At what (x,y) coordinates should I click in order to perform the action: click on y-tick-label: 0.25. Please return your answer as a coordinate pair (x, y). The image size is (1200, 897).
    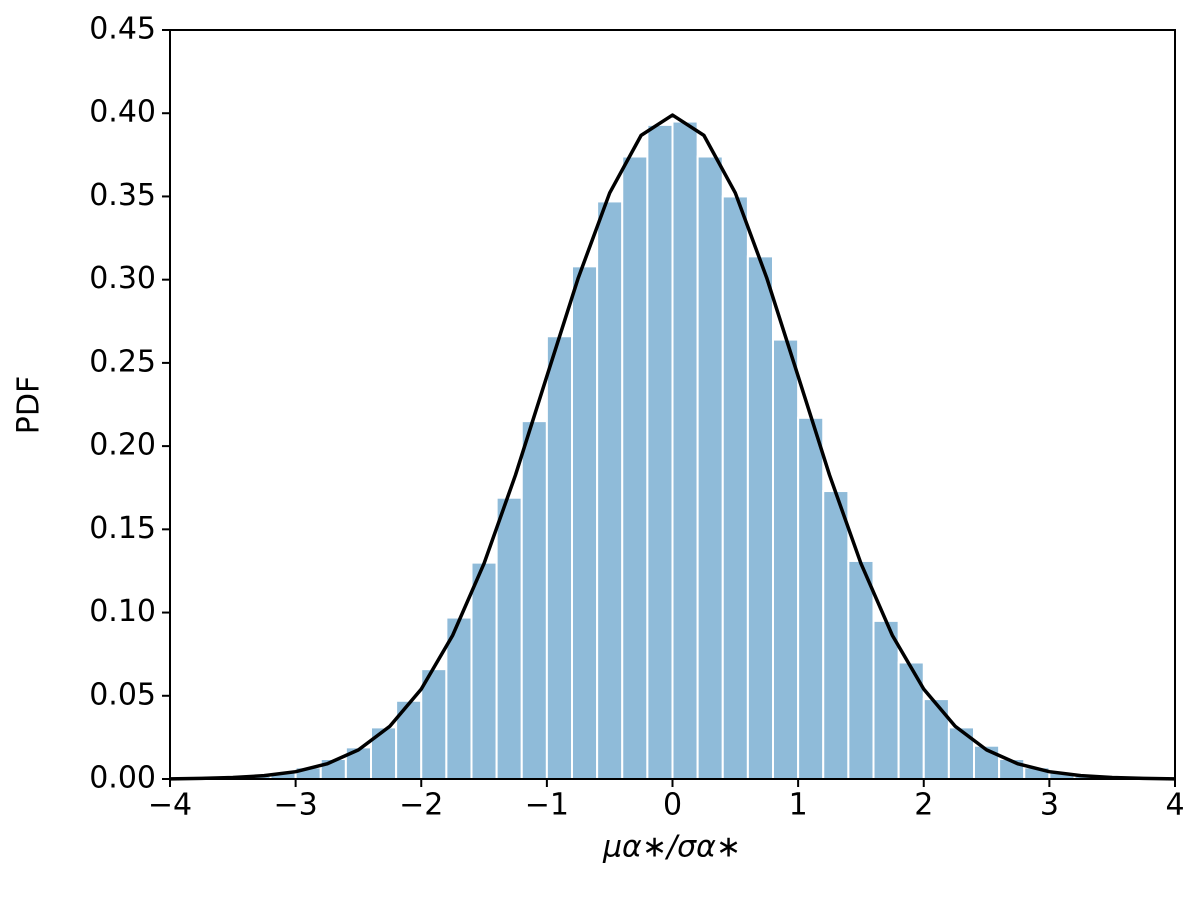
    Looking at the image, I should click on (122, 361).